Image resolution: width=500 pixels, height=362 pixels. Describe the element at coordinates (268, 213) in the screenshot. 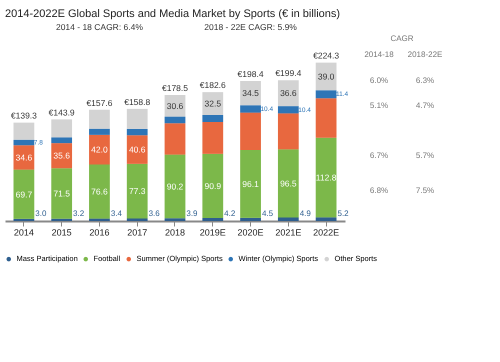

I see `data-label: 4.5` at that location.